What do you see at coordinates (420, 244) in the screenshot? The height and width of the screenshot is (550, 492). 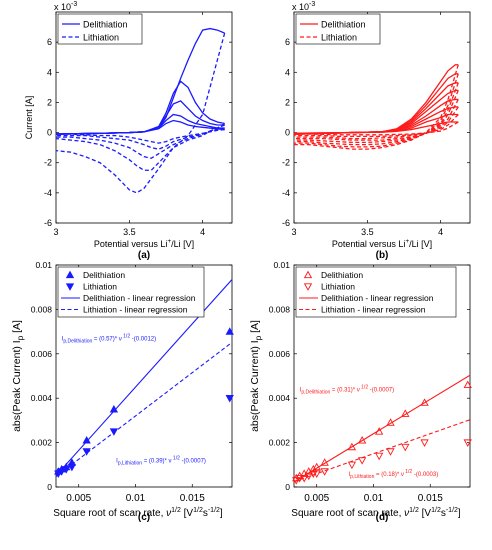 I see `x-axis-label-tail: /Li [V]` at bounding box center [420, 244].